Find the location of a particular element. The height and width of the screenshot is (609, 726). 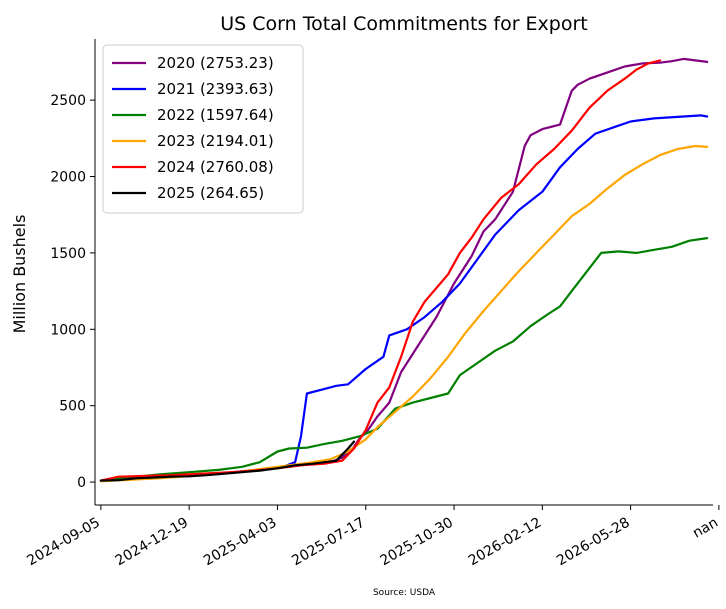

y-tick-label: 500 is located at coordinates (72, 407).